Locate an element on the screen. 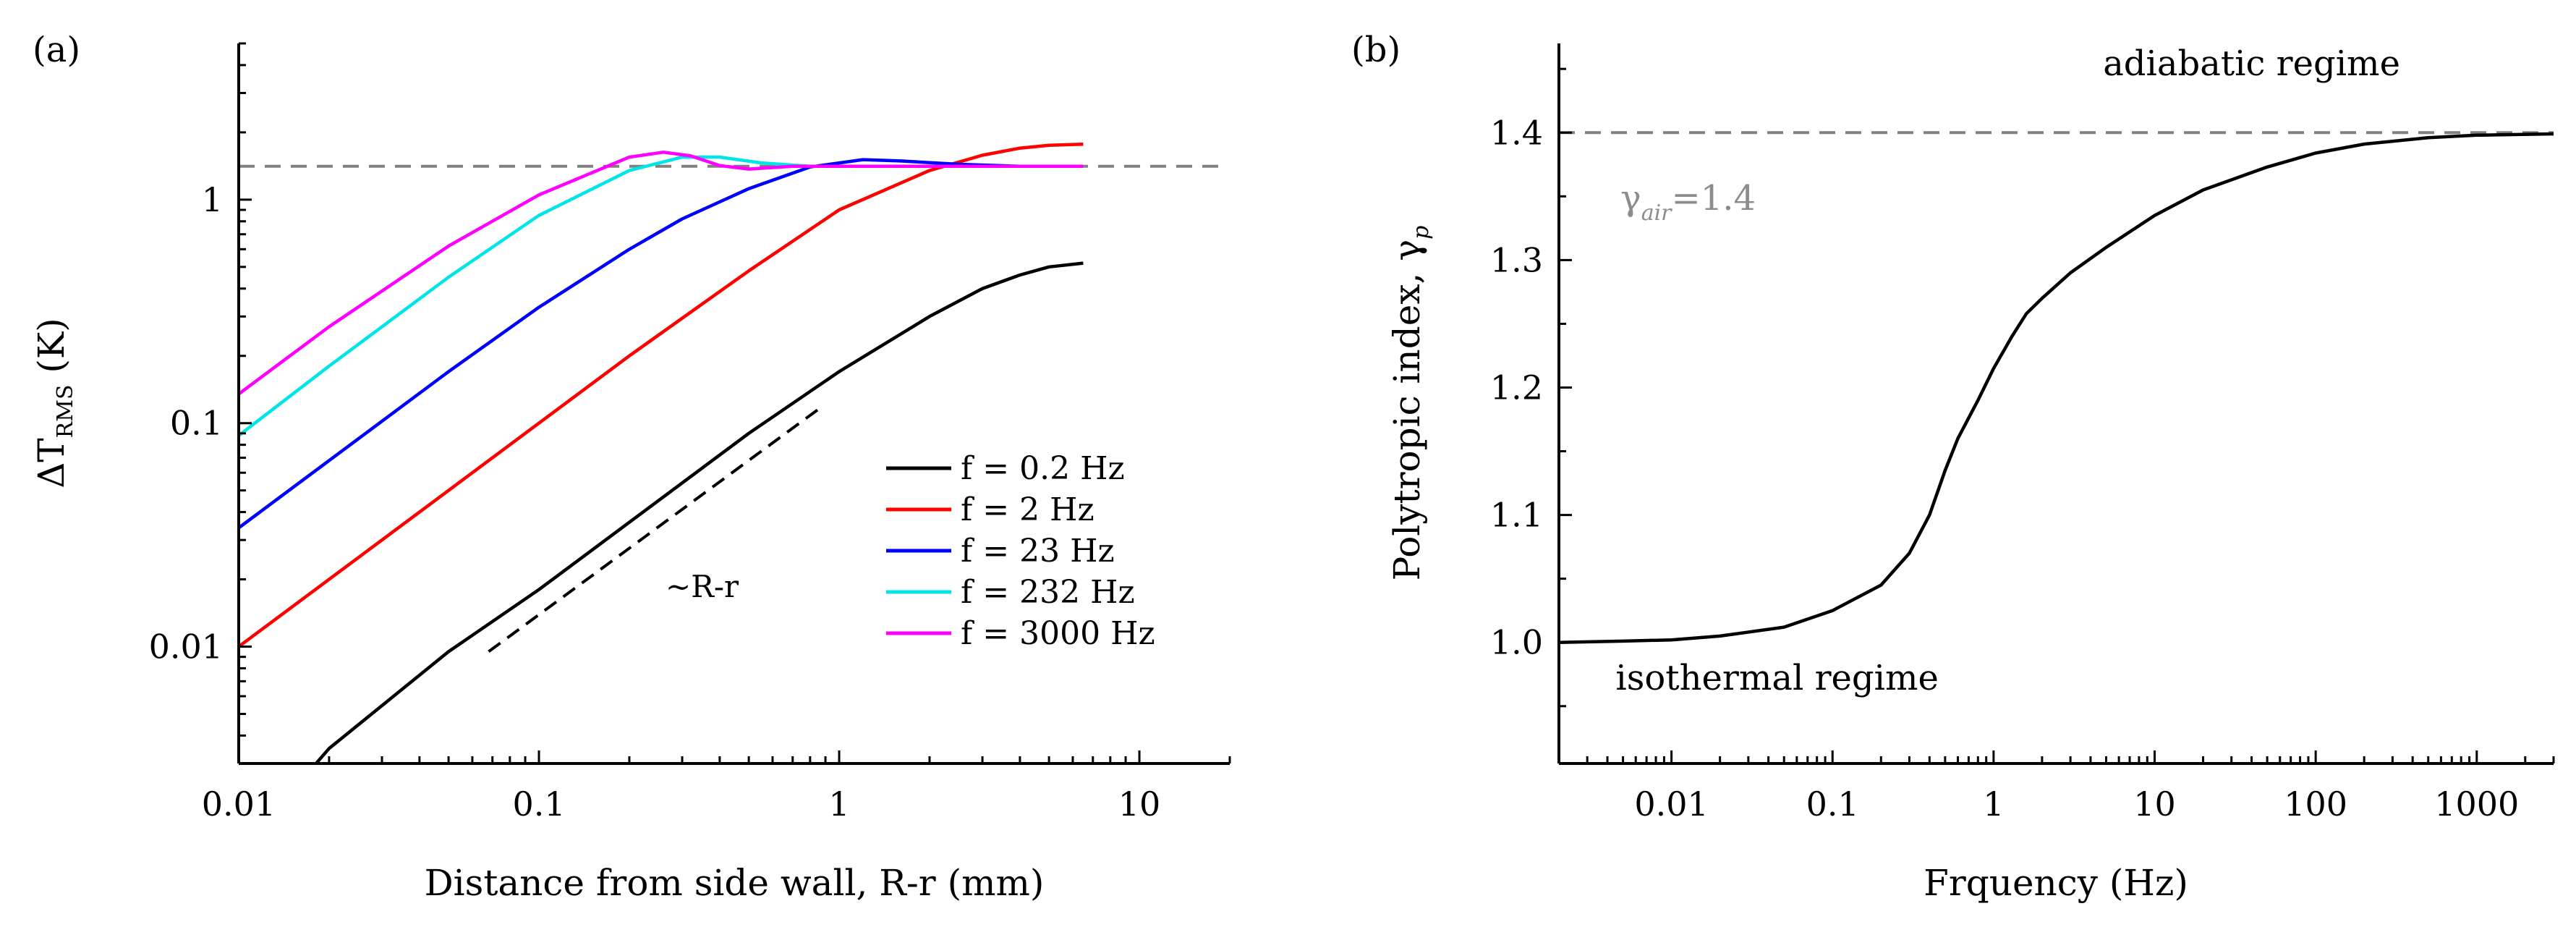 The height and width of the screenshot is (935, 2576). panel-b-y-axis-label: Polytropic index, γp is located at coordinates (1410, 404).